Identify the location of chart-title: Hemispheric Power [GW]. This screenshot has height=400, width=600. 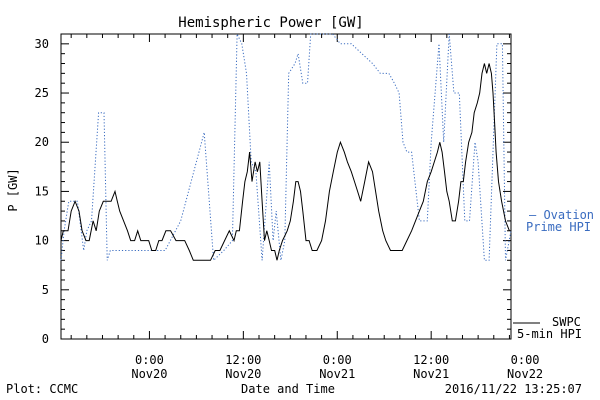
(270, 23).